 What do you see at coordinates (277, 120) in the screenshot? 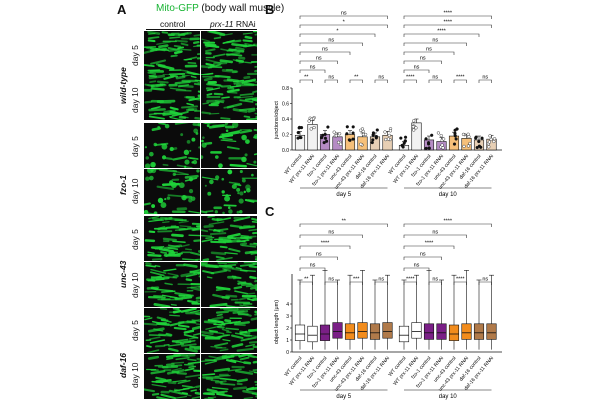
I see `y-axis-label: junctions/object` at bounding box center [277, 120].